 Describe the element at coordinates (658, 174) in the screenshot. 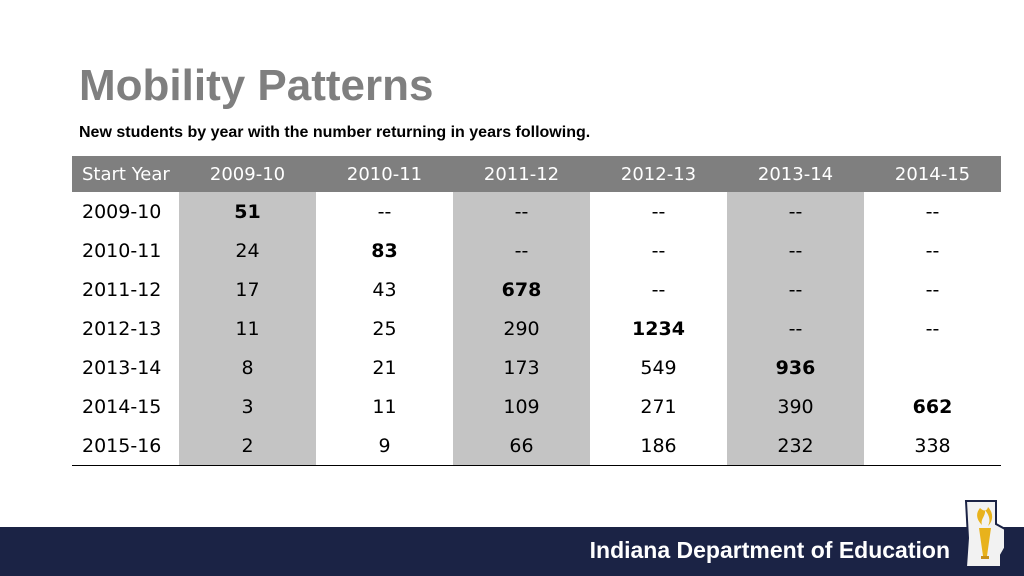

I see `header-cell: 2012-13` at that location.